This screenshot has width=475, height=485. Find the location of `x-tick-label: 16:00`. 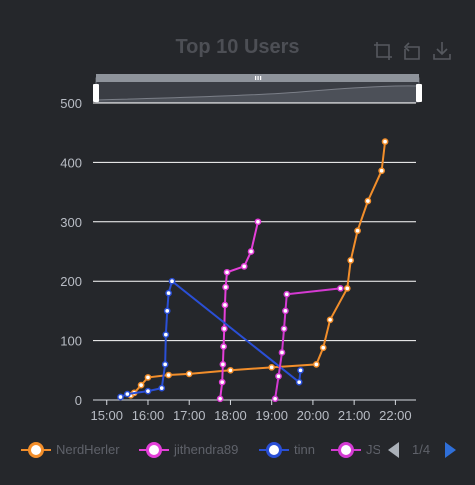

x-tick-label: 16:00 is located at coordinates (148, 415).